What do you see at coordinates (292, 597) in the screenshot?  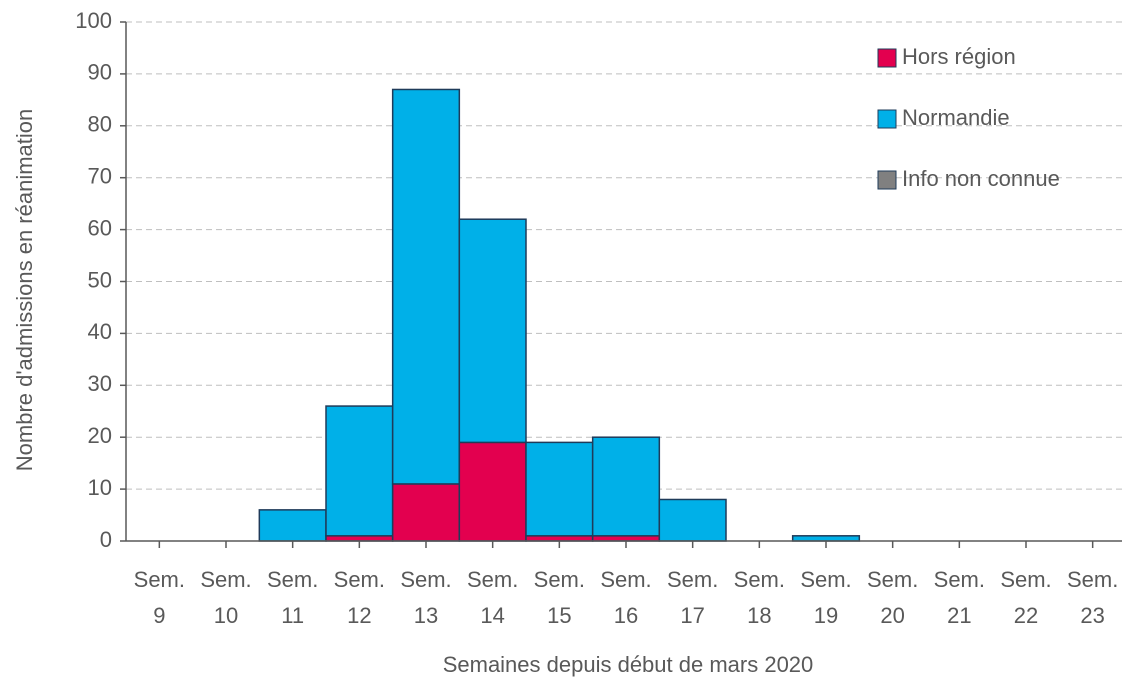 I see `x-tick-label: Sem. 11` at bounding box center [292, 597].